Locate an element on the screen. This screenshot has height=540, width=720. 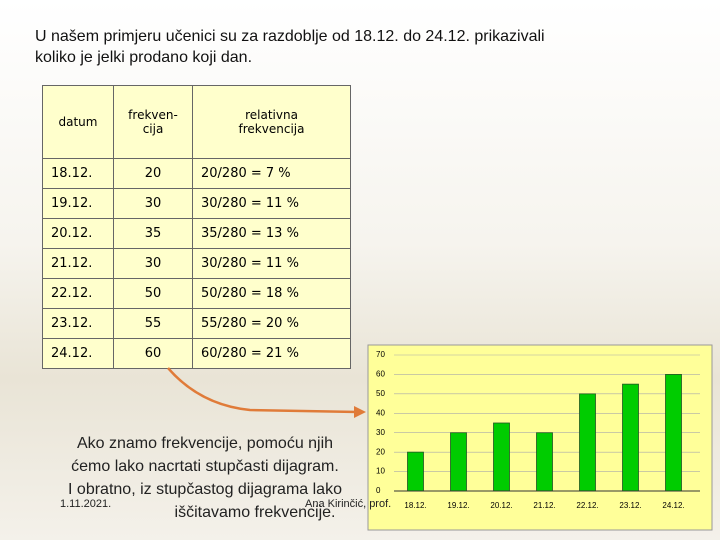
table-row: 19.12. 30 30/280 = 11 % is located at coordinates (196, 203).